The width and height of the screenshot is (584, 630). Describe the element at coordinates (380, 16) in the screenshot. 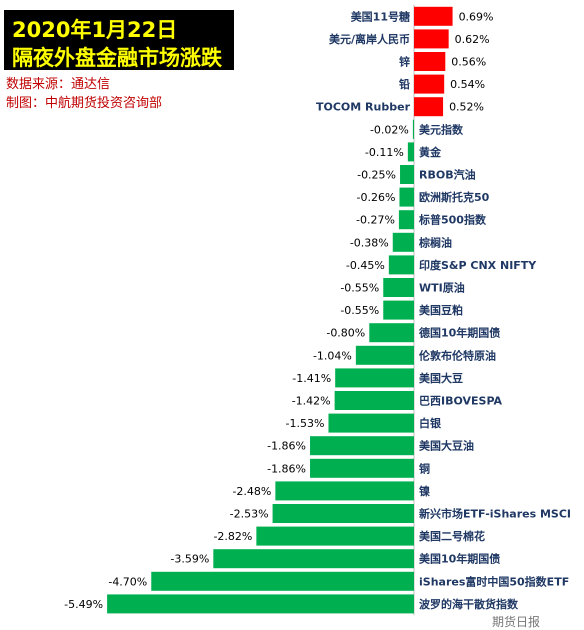

I see `category-label-0: 美国11号糖` at that location.